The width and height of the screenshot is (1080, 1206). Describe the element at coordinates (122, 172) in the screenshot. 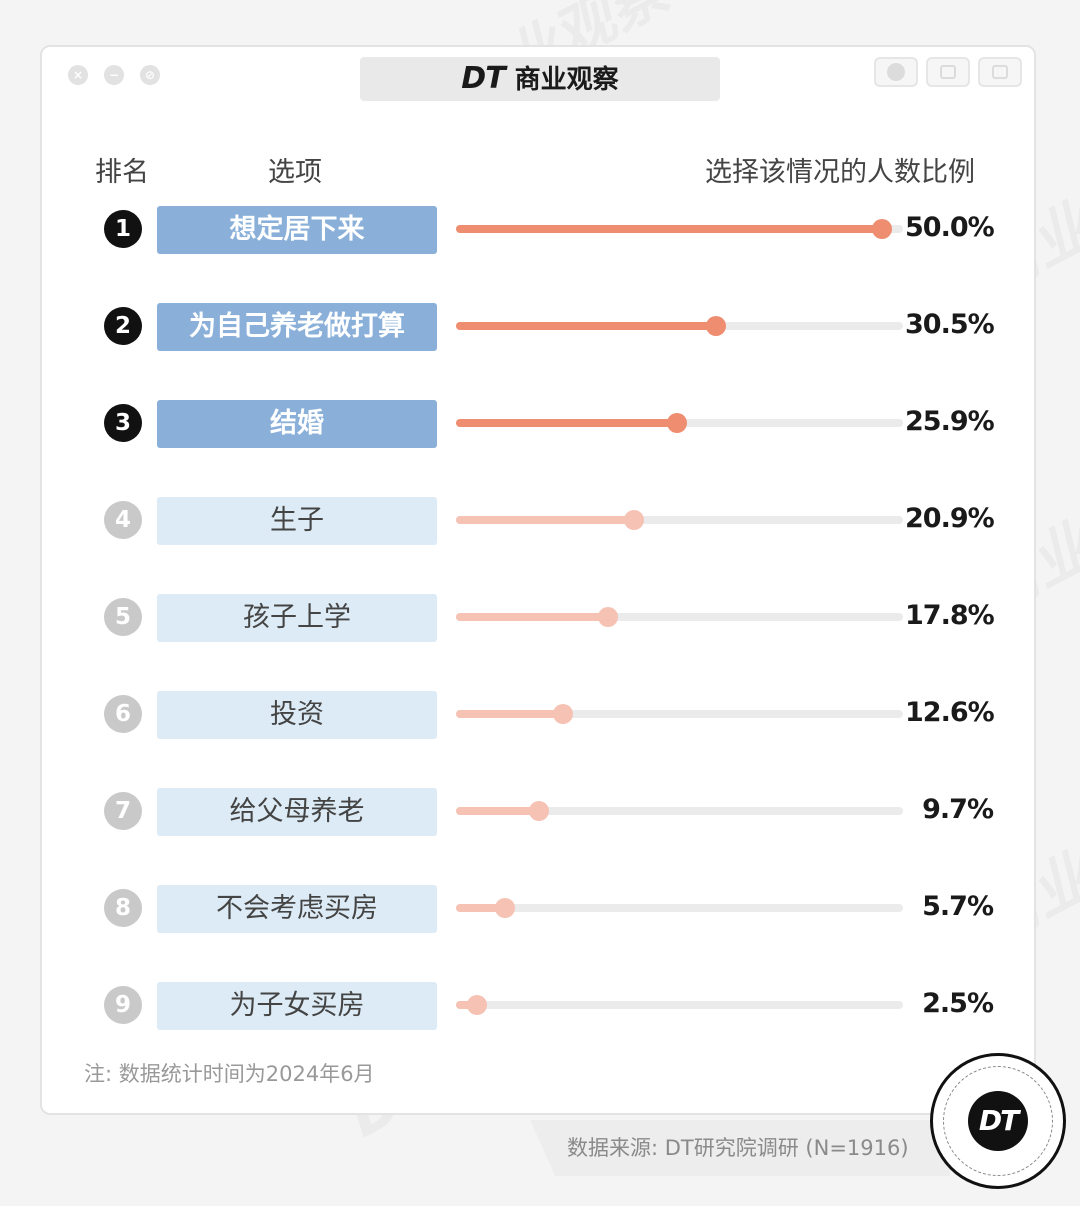

I see `header-rank: 排名` at that location.